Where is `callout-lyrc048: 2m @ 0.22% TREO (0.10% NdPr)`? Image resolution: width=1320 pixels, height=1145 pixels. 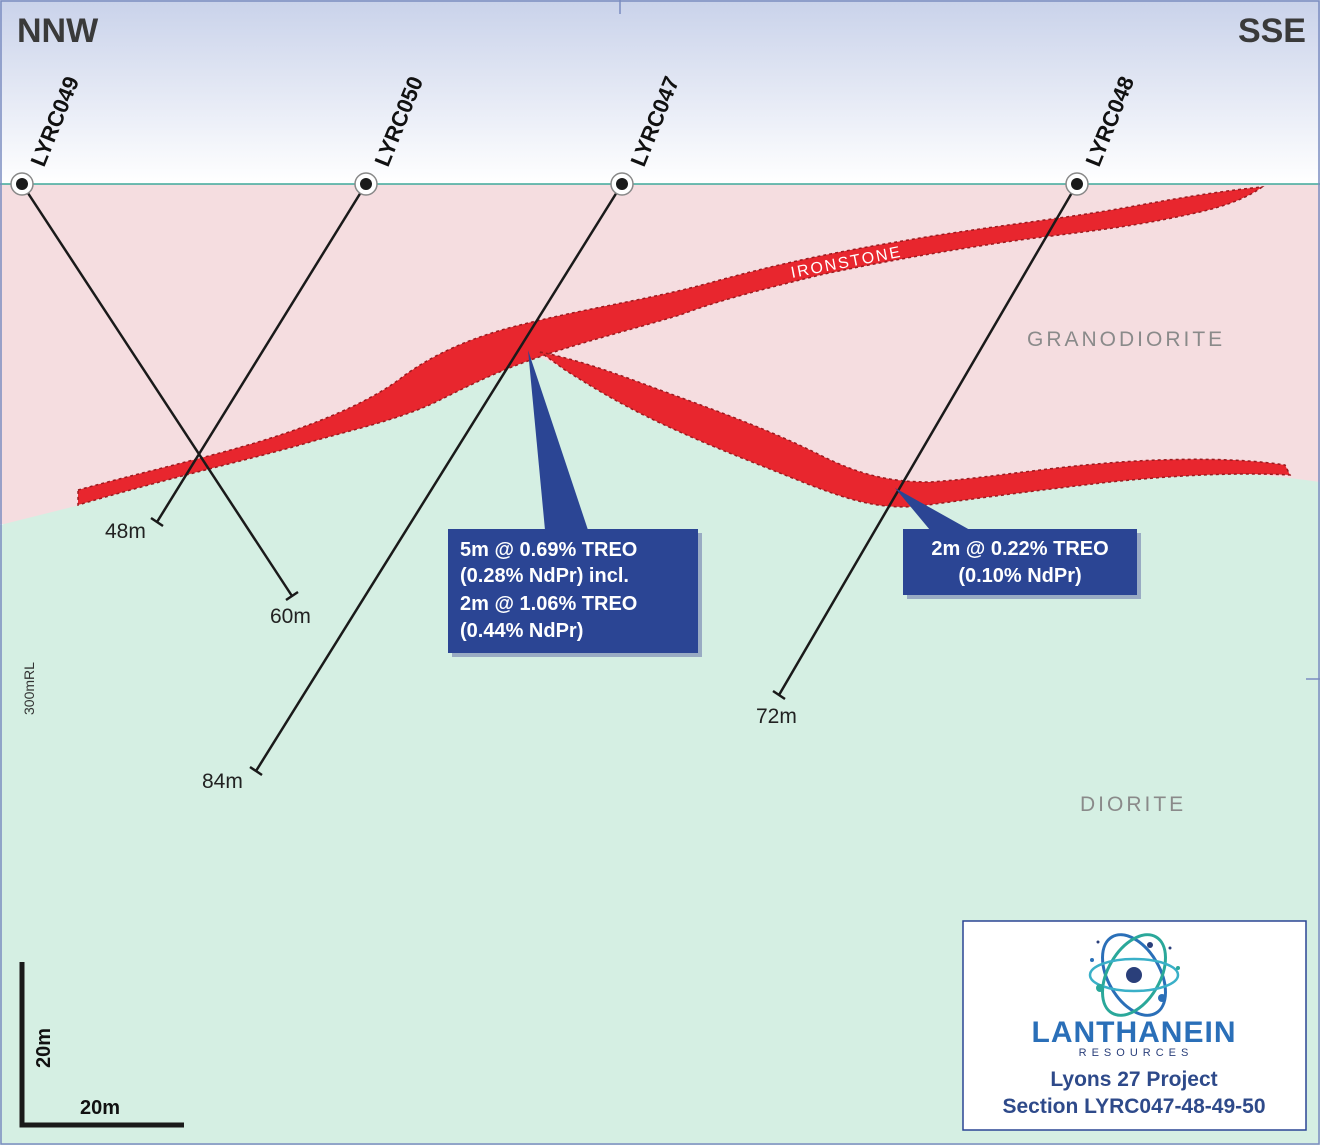 callout-lyrc048: 2m @ 0.22% TREO (0.10% NdPr) is located at coordinates (1018, 543).